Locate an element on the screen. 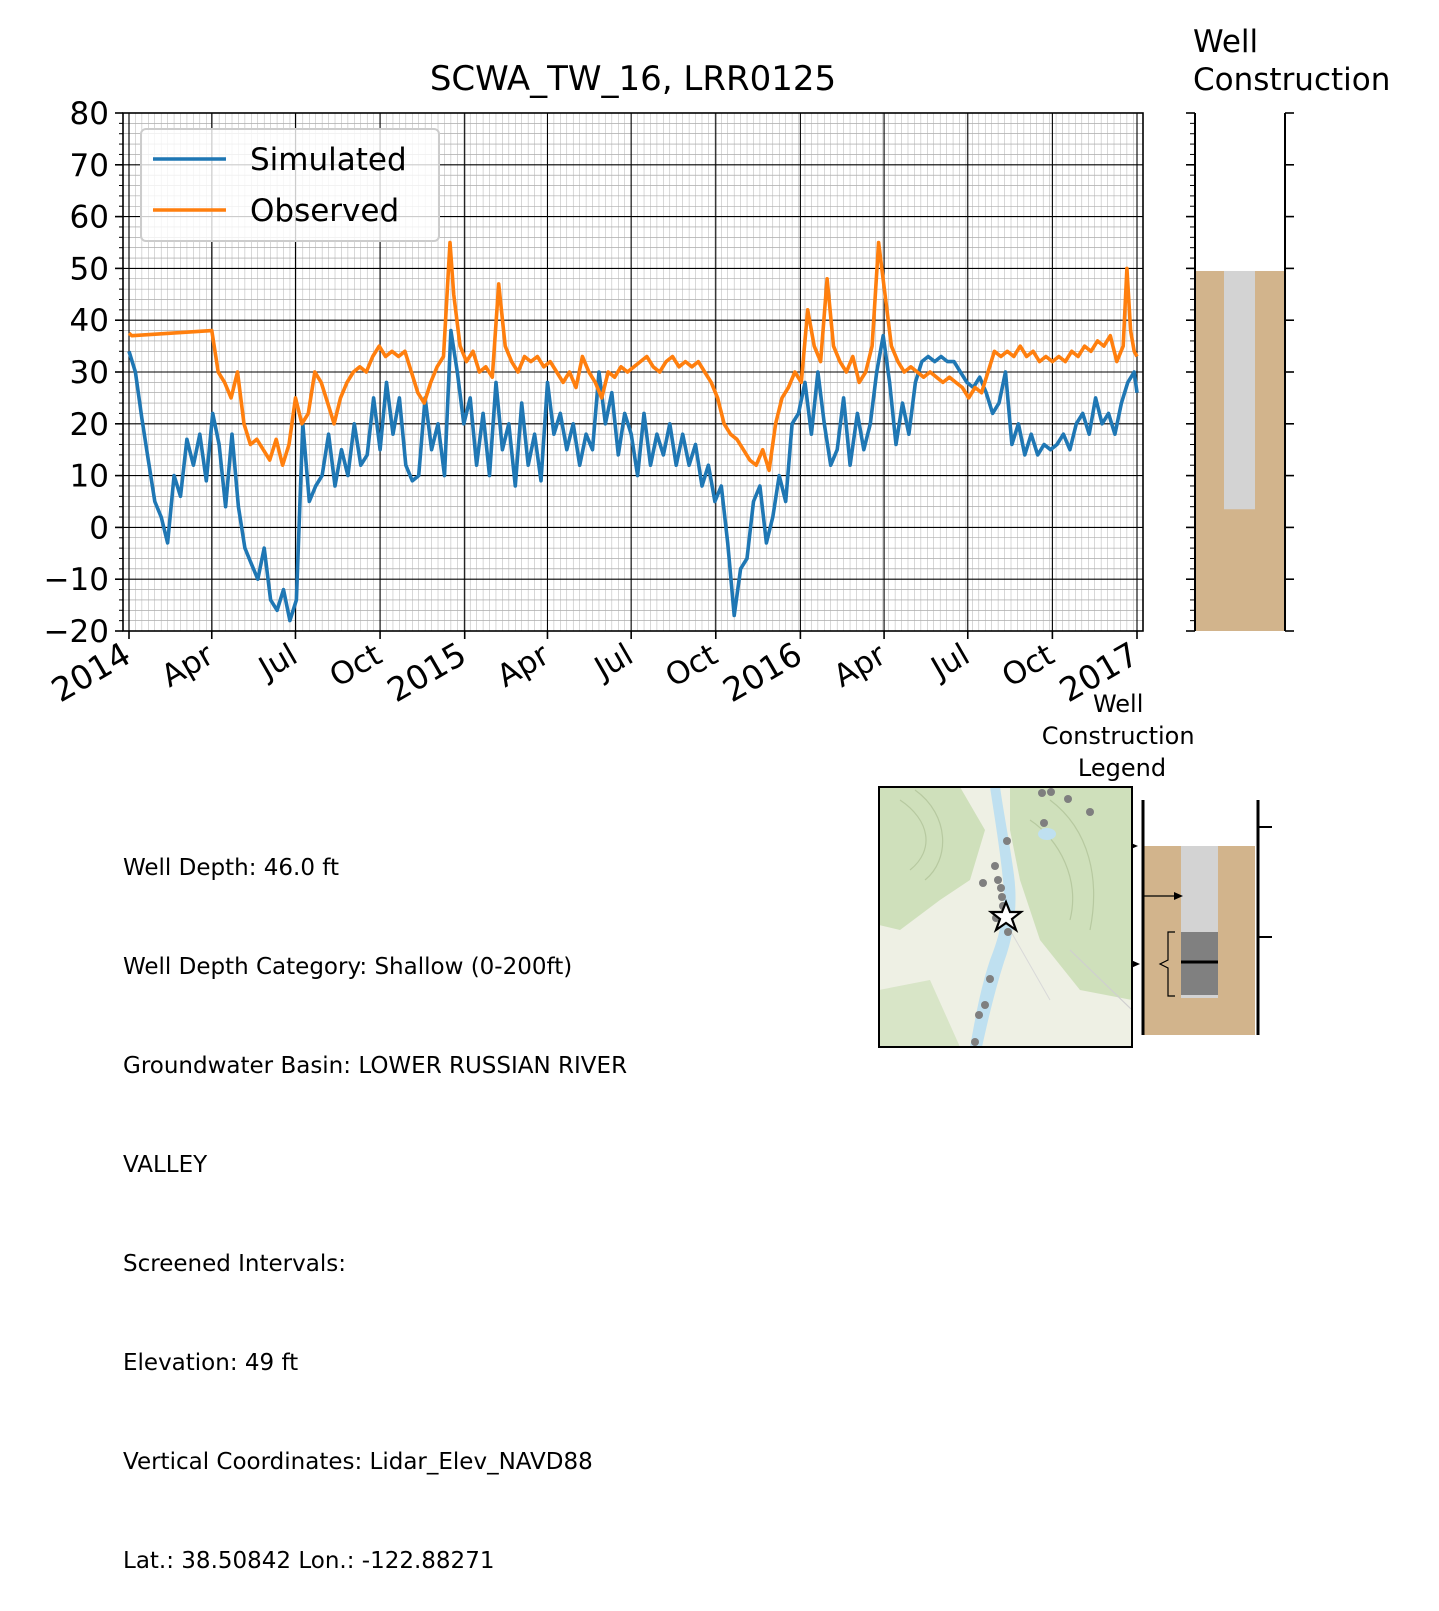 The width and height of the screenshot is (1439, 1611). star-icon is located at coordinates (1006, 916).